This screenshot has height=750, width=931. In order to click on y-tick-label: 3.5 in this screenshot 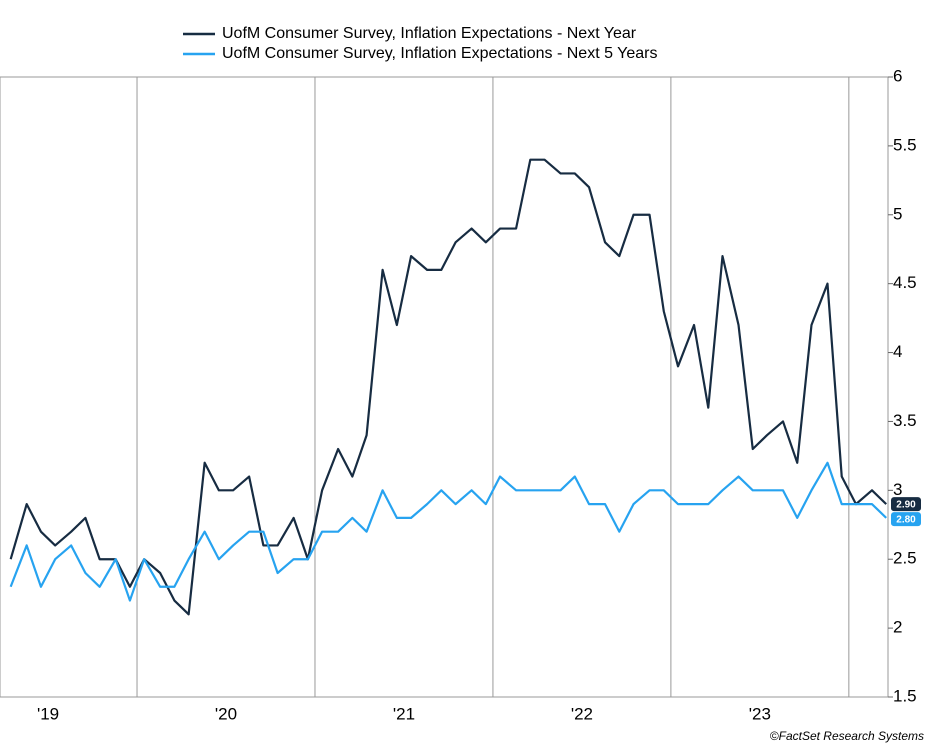, I will do `click(905, 420)`.